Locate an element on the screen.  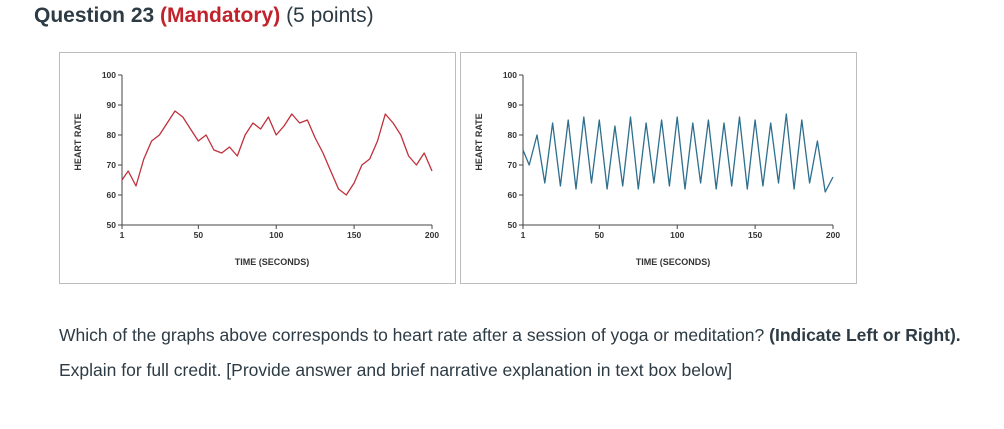
left-x-tick-label: 150 is located at coordinates (354, 235).